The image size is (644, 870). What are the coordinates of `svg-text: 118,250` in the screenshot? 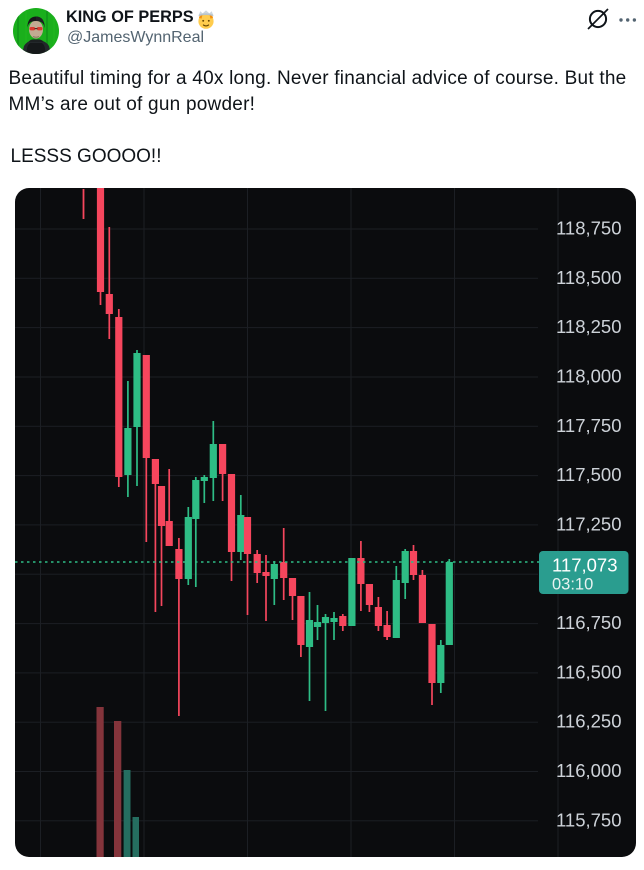 It's located at (589, 326).